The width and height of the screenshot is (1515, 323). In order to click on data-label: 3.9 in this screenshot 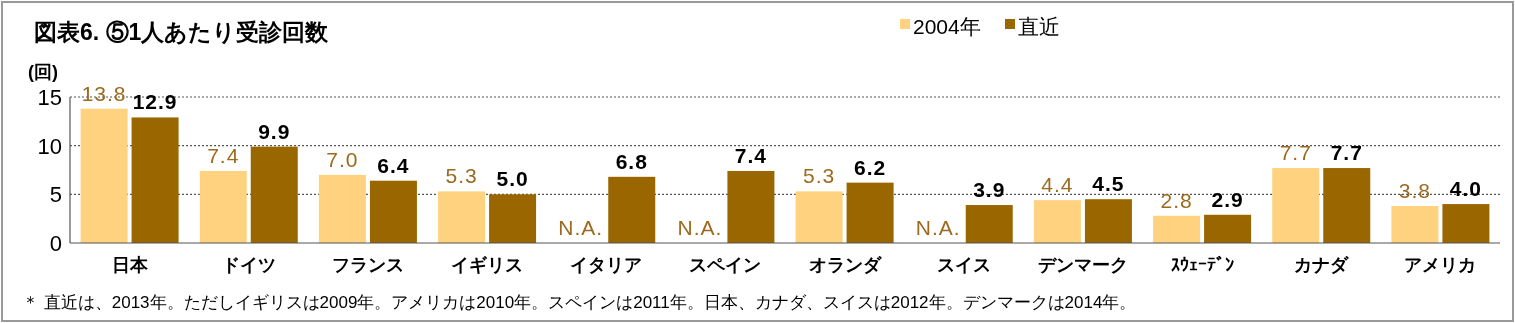, I will do `click(989, 190)`.